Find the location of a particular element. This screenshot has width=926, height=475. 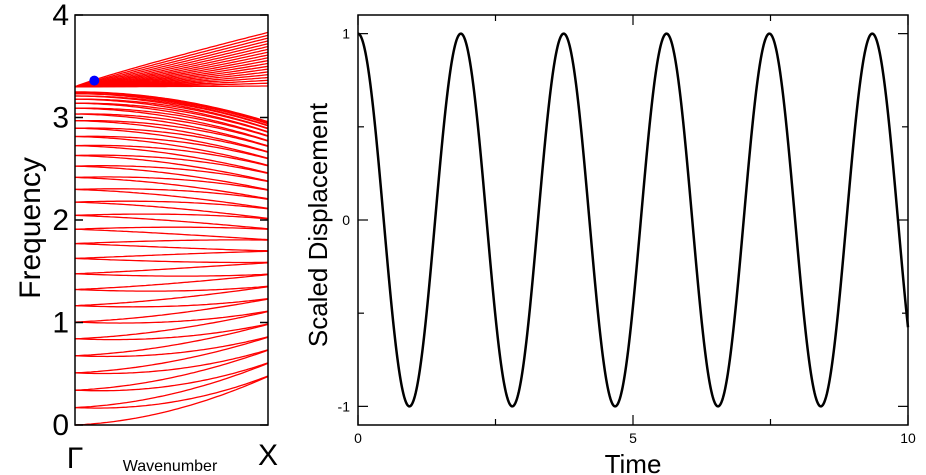

right-y-tick-label: 0 is located at coordinates (346, 220).